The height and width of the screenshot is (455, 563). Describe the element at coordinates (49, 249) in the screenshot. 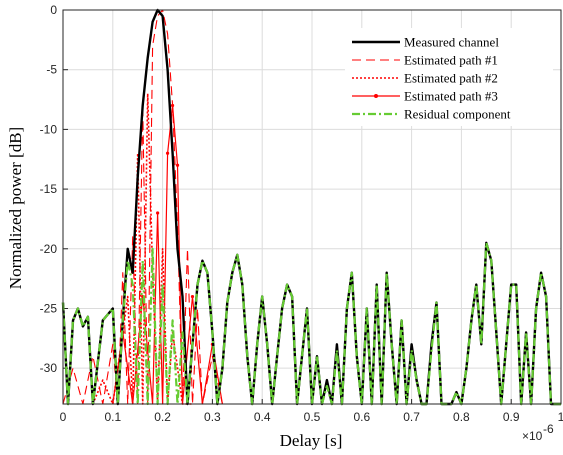

I see `y-tick-label: -20` at that location.